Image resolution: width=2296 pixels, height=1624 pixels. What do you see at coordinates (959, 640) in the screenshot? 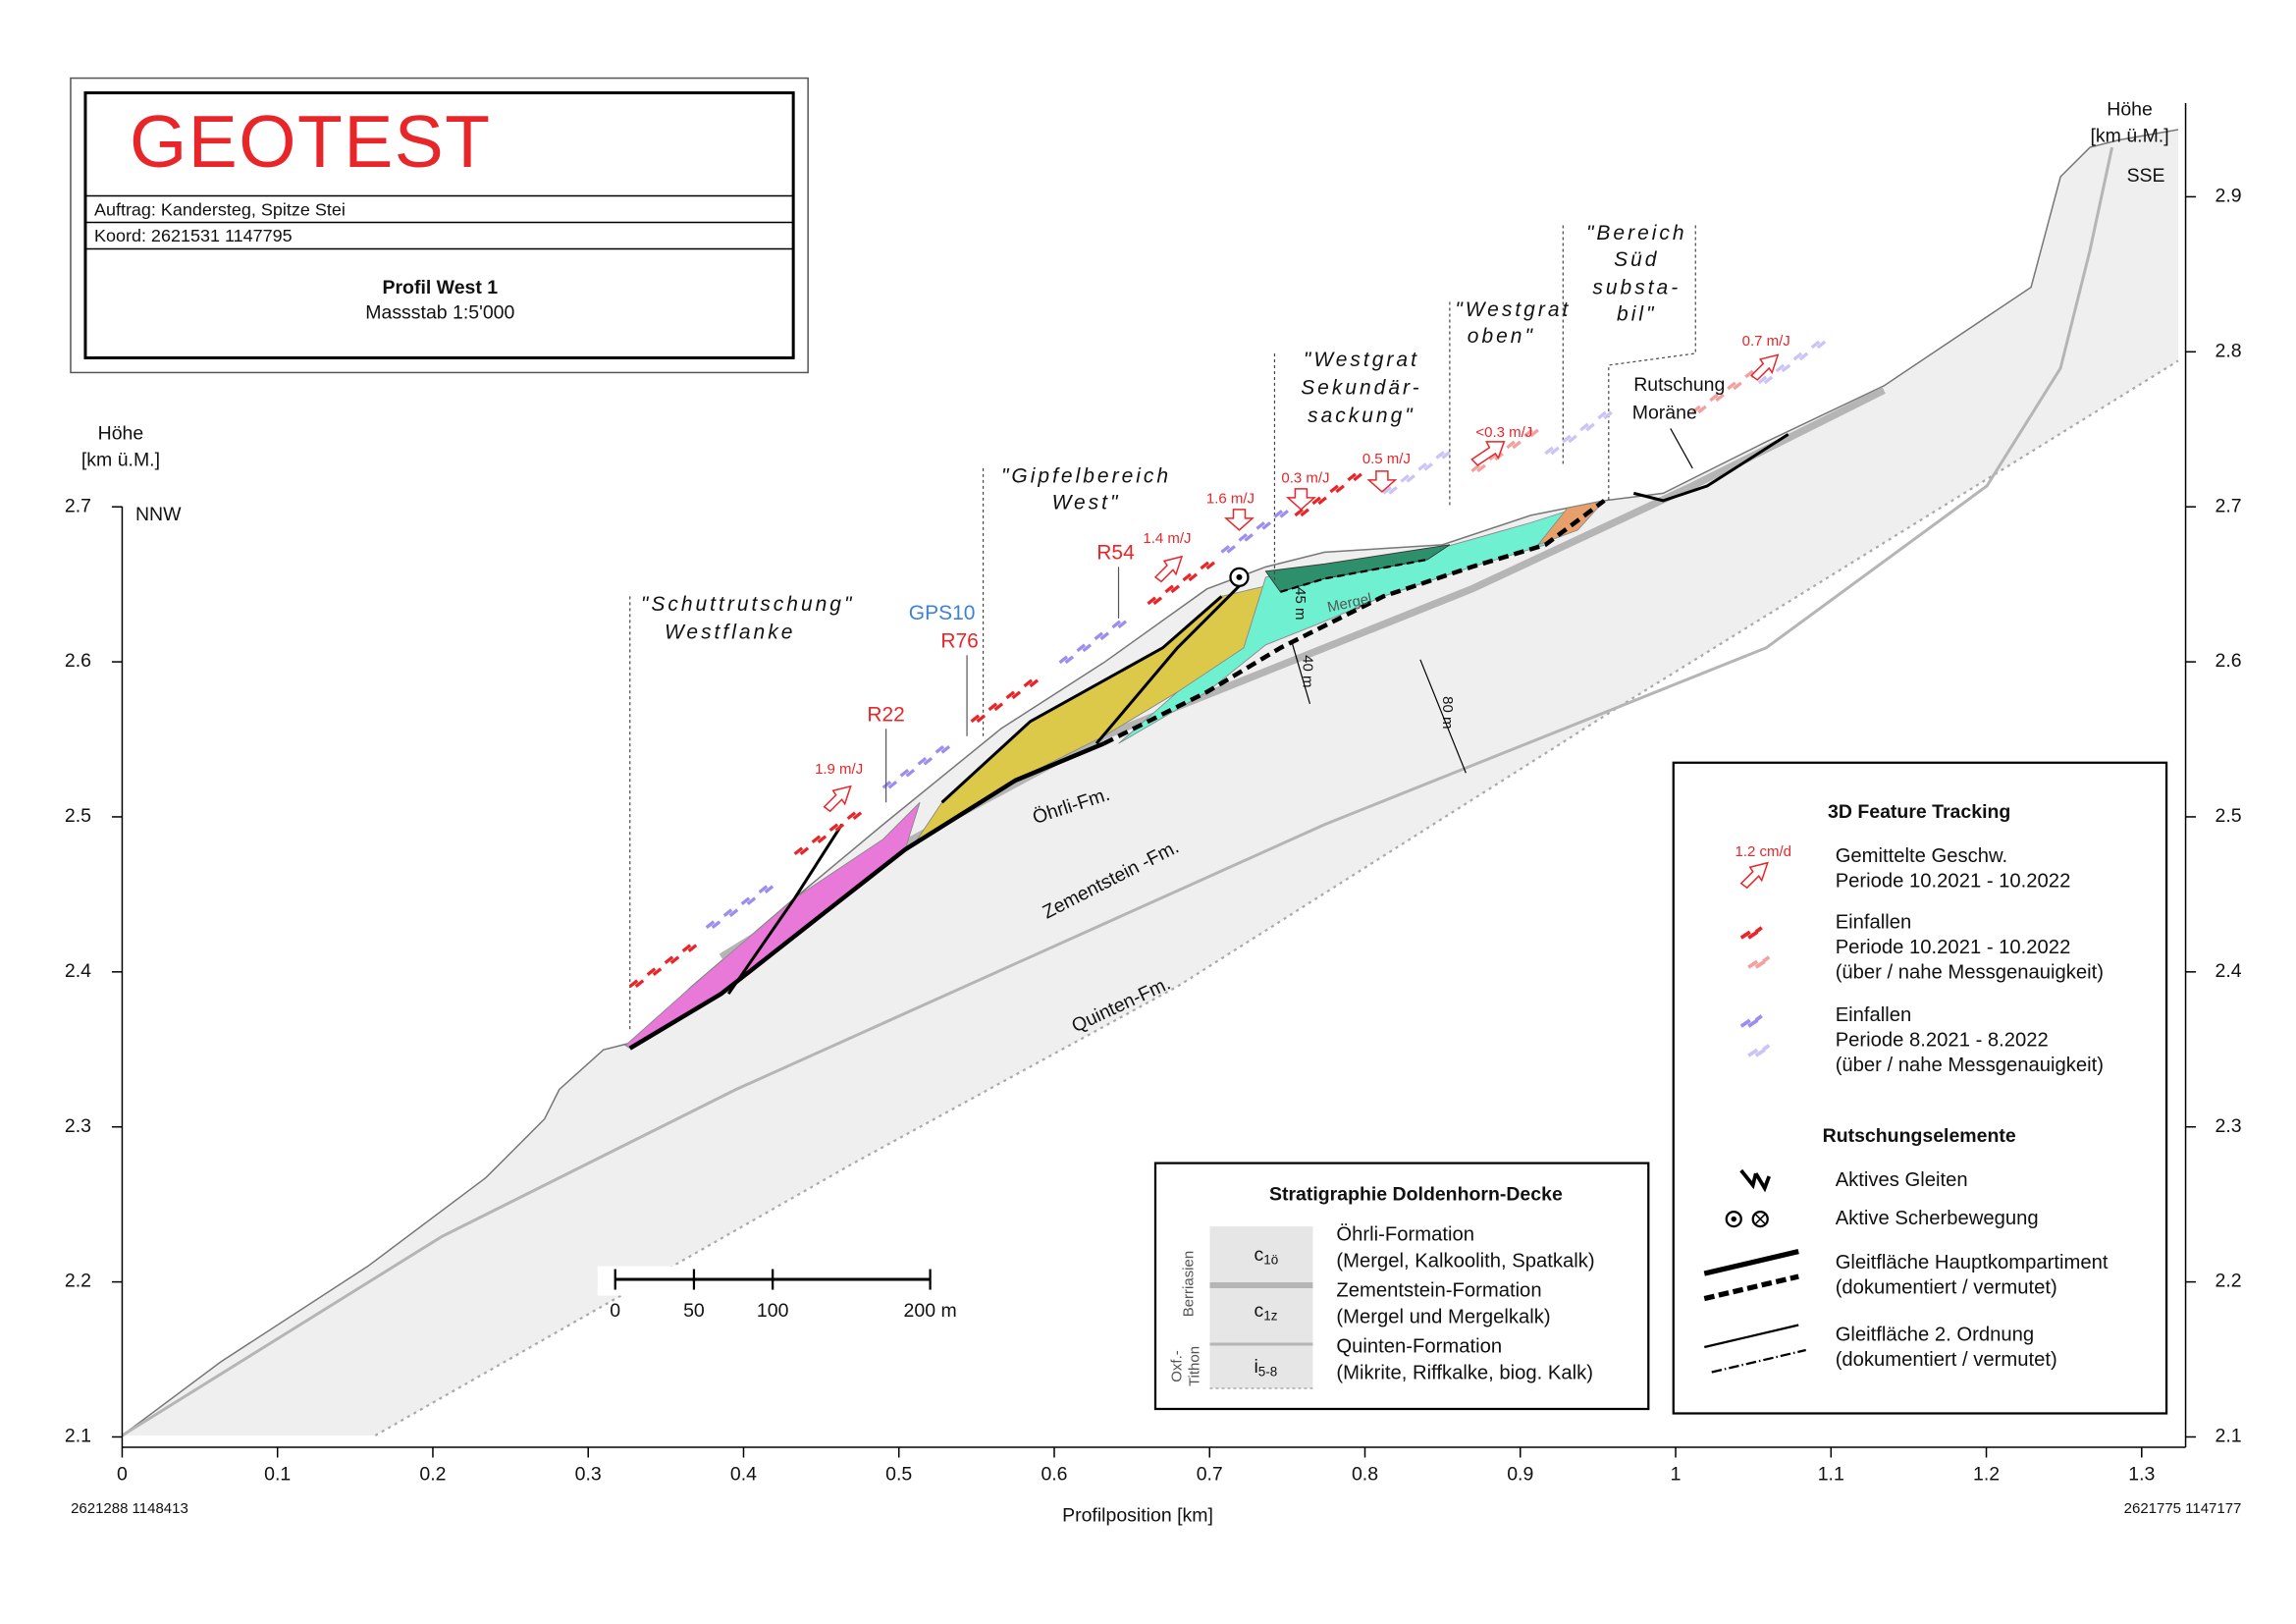
I see `point-label: R76` at bounding box center [959, 640].